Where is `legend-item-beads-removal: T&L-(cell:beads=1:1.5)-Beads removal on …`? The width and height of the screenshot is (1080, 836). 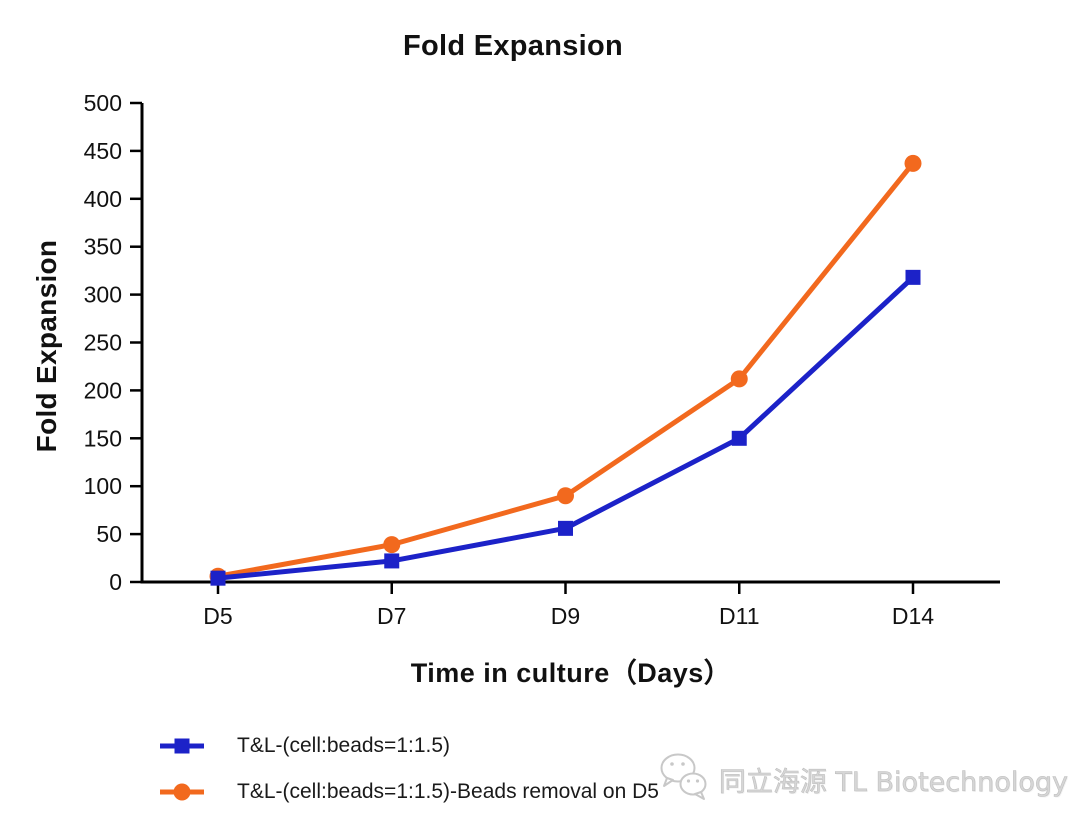
legend-item-beads-removal: T&L-(cell:beads=1:1.5)-Beads removal on … is located at coordinates (409, 792).